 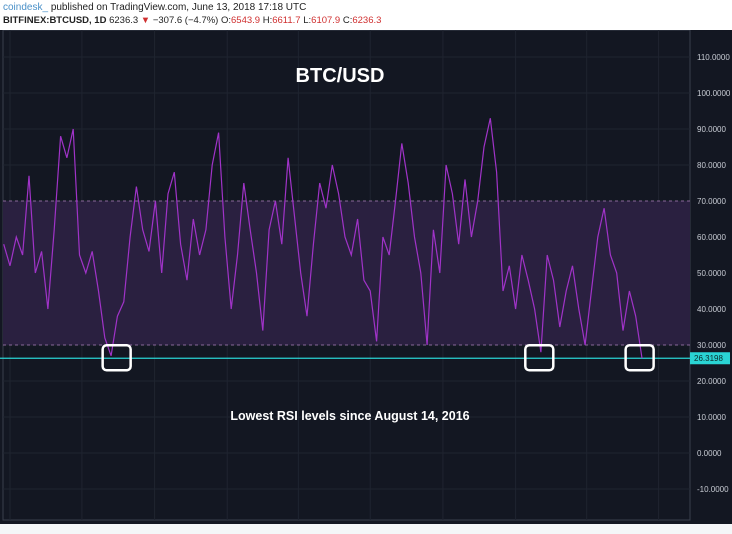 What do you see at coordinates (185, 20) in the screenshot?
I see `price-change: −307.6 (−4.7%)` at bounding box center [185, 20].